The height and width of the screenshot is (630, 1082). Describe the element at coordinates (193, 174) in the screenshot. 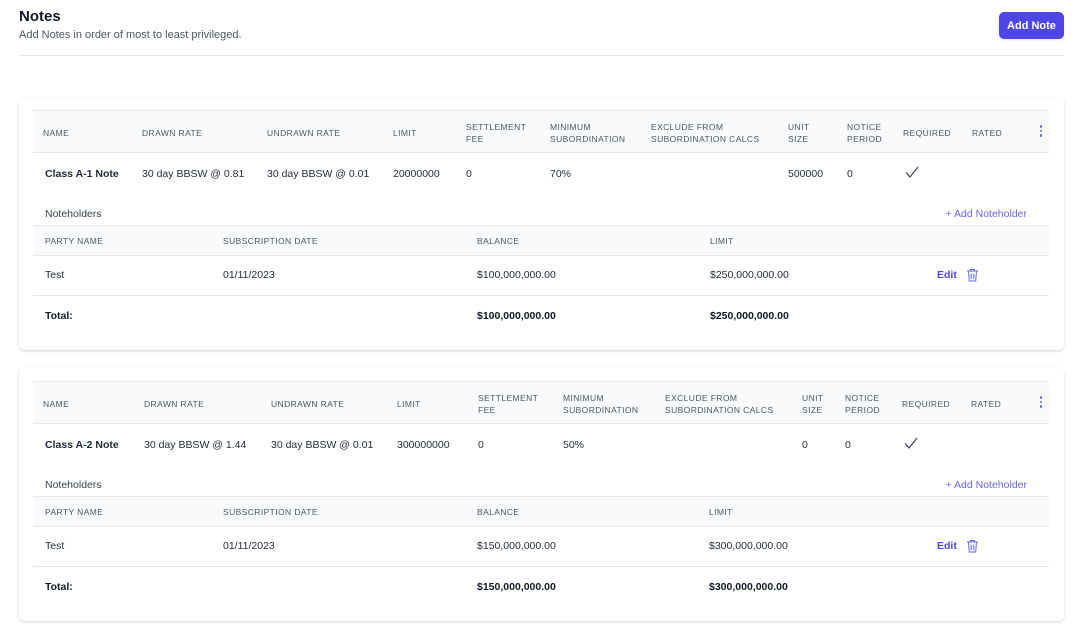

I see `note-drawn-rate: 30 day BBSW @ 0.81` at that location.